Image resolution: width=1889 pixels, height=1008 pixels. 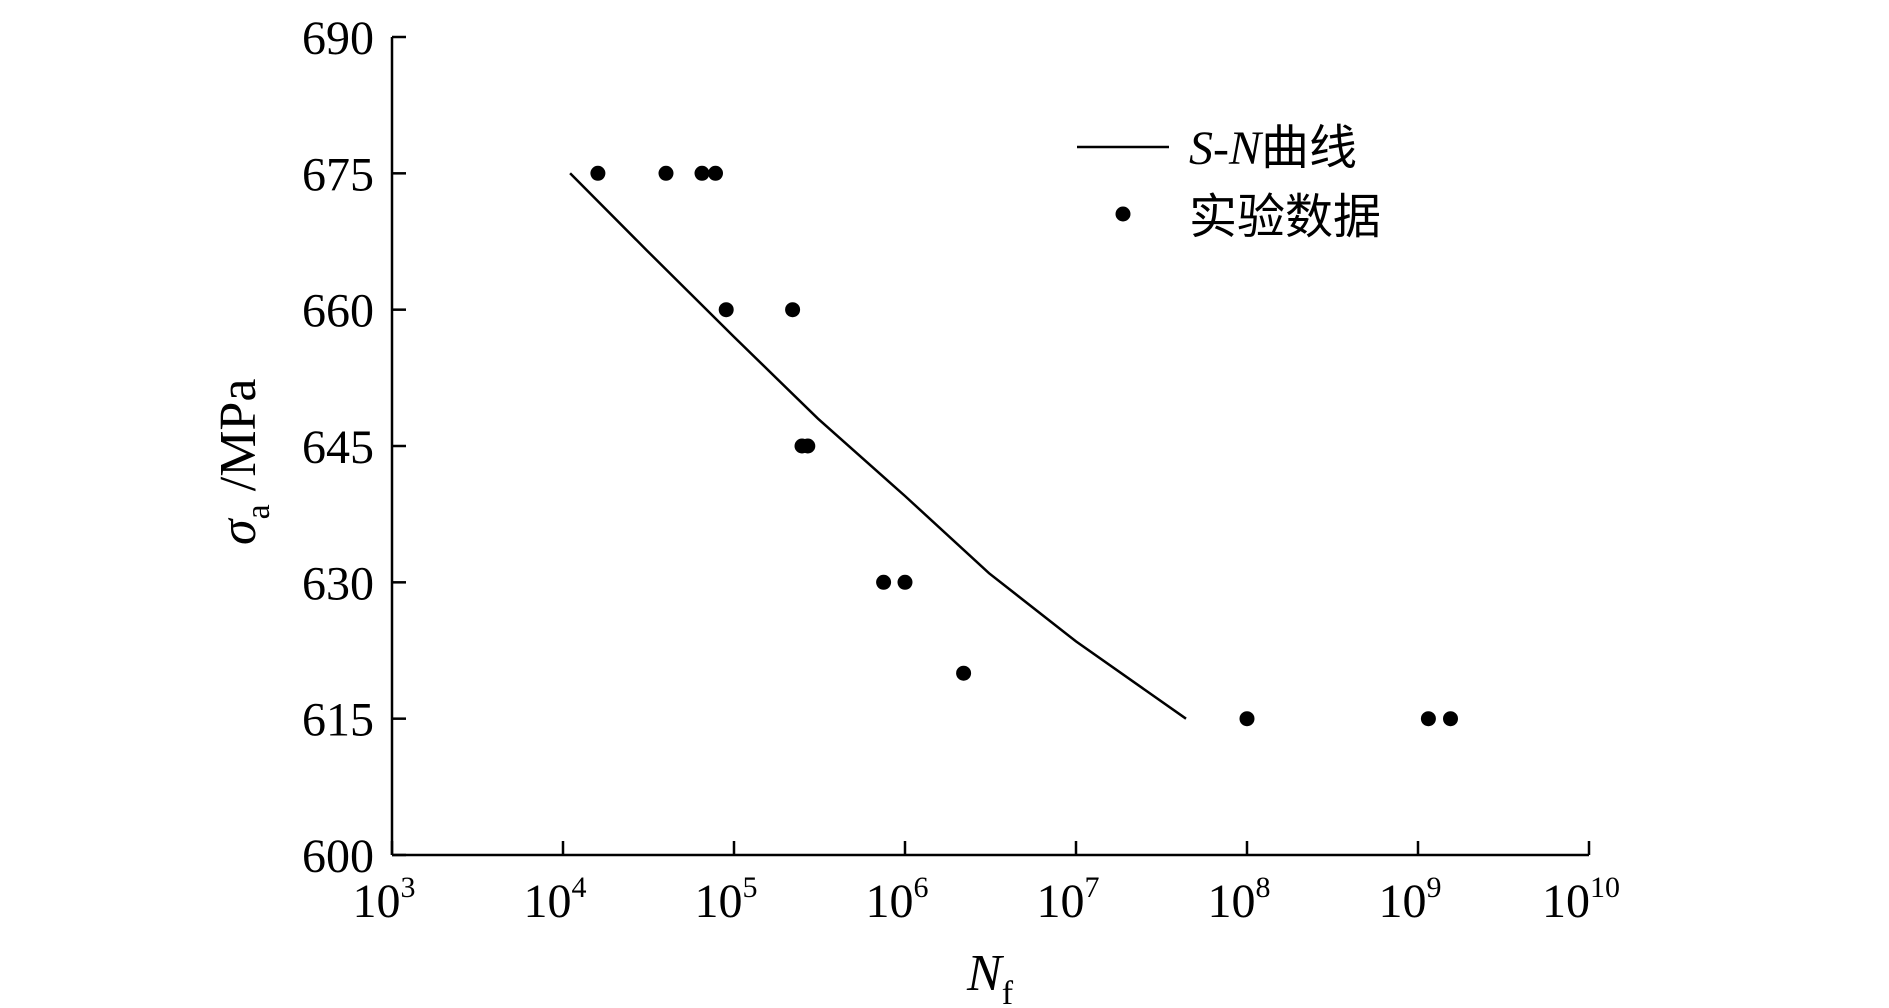 What do you see at coordinates (238, 531) in the screenshot?
I see `y-axis-title-symbol: σ` at bounding box center [238, 531].